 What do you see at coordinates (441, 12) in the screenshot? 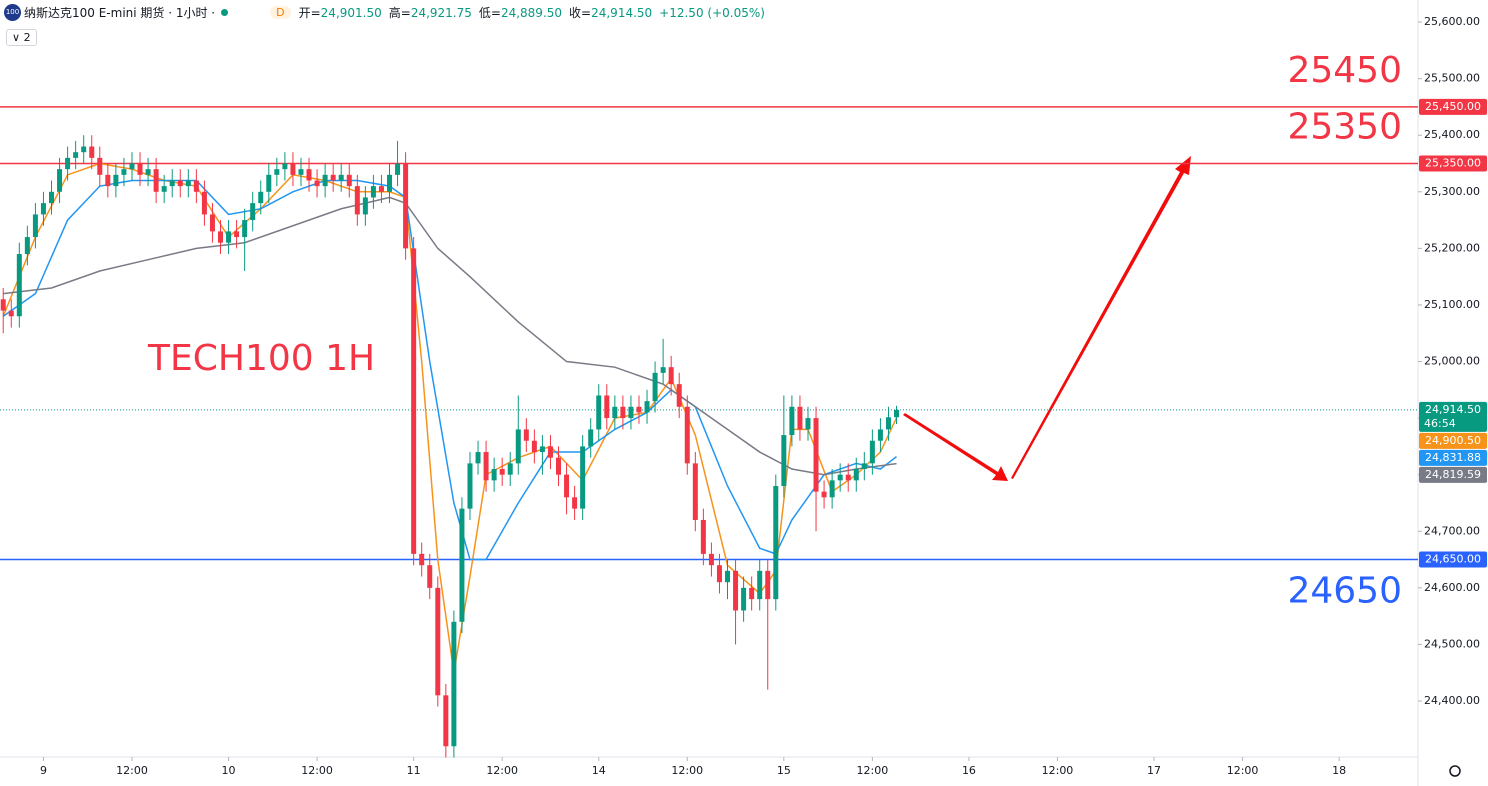
I see `ohlc-value: 24,921.75` at bounding box center [441, 12].